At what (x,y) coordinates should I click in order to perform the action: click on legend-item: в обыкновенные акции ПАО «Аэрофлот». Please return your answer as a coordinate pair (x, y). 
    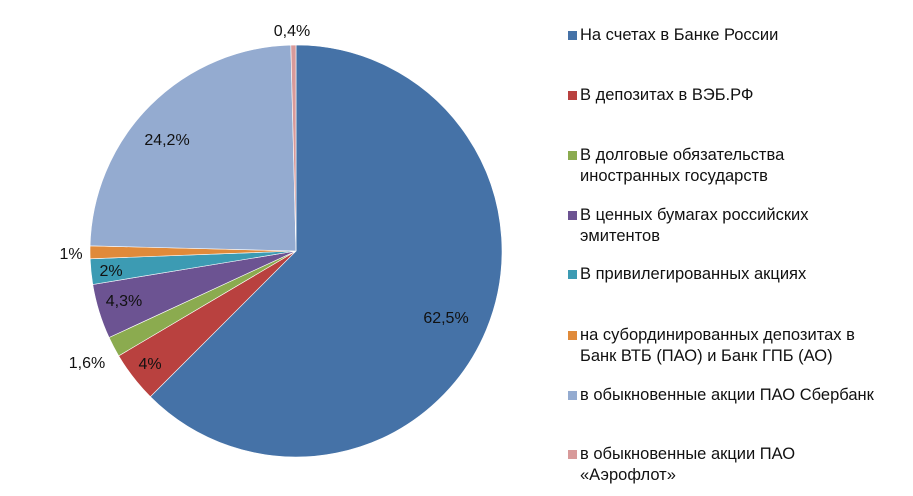
    Looking at the image, I should click on (681, 465).